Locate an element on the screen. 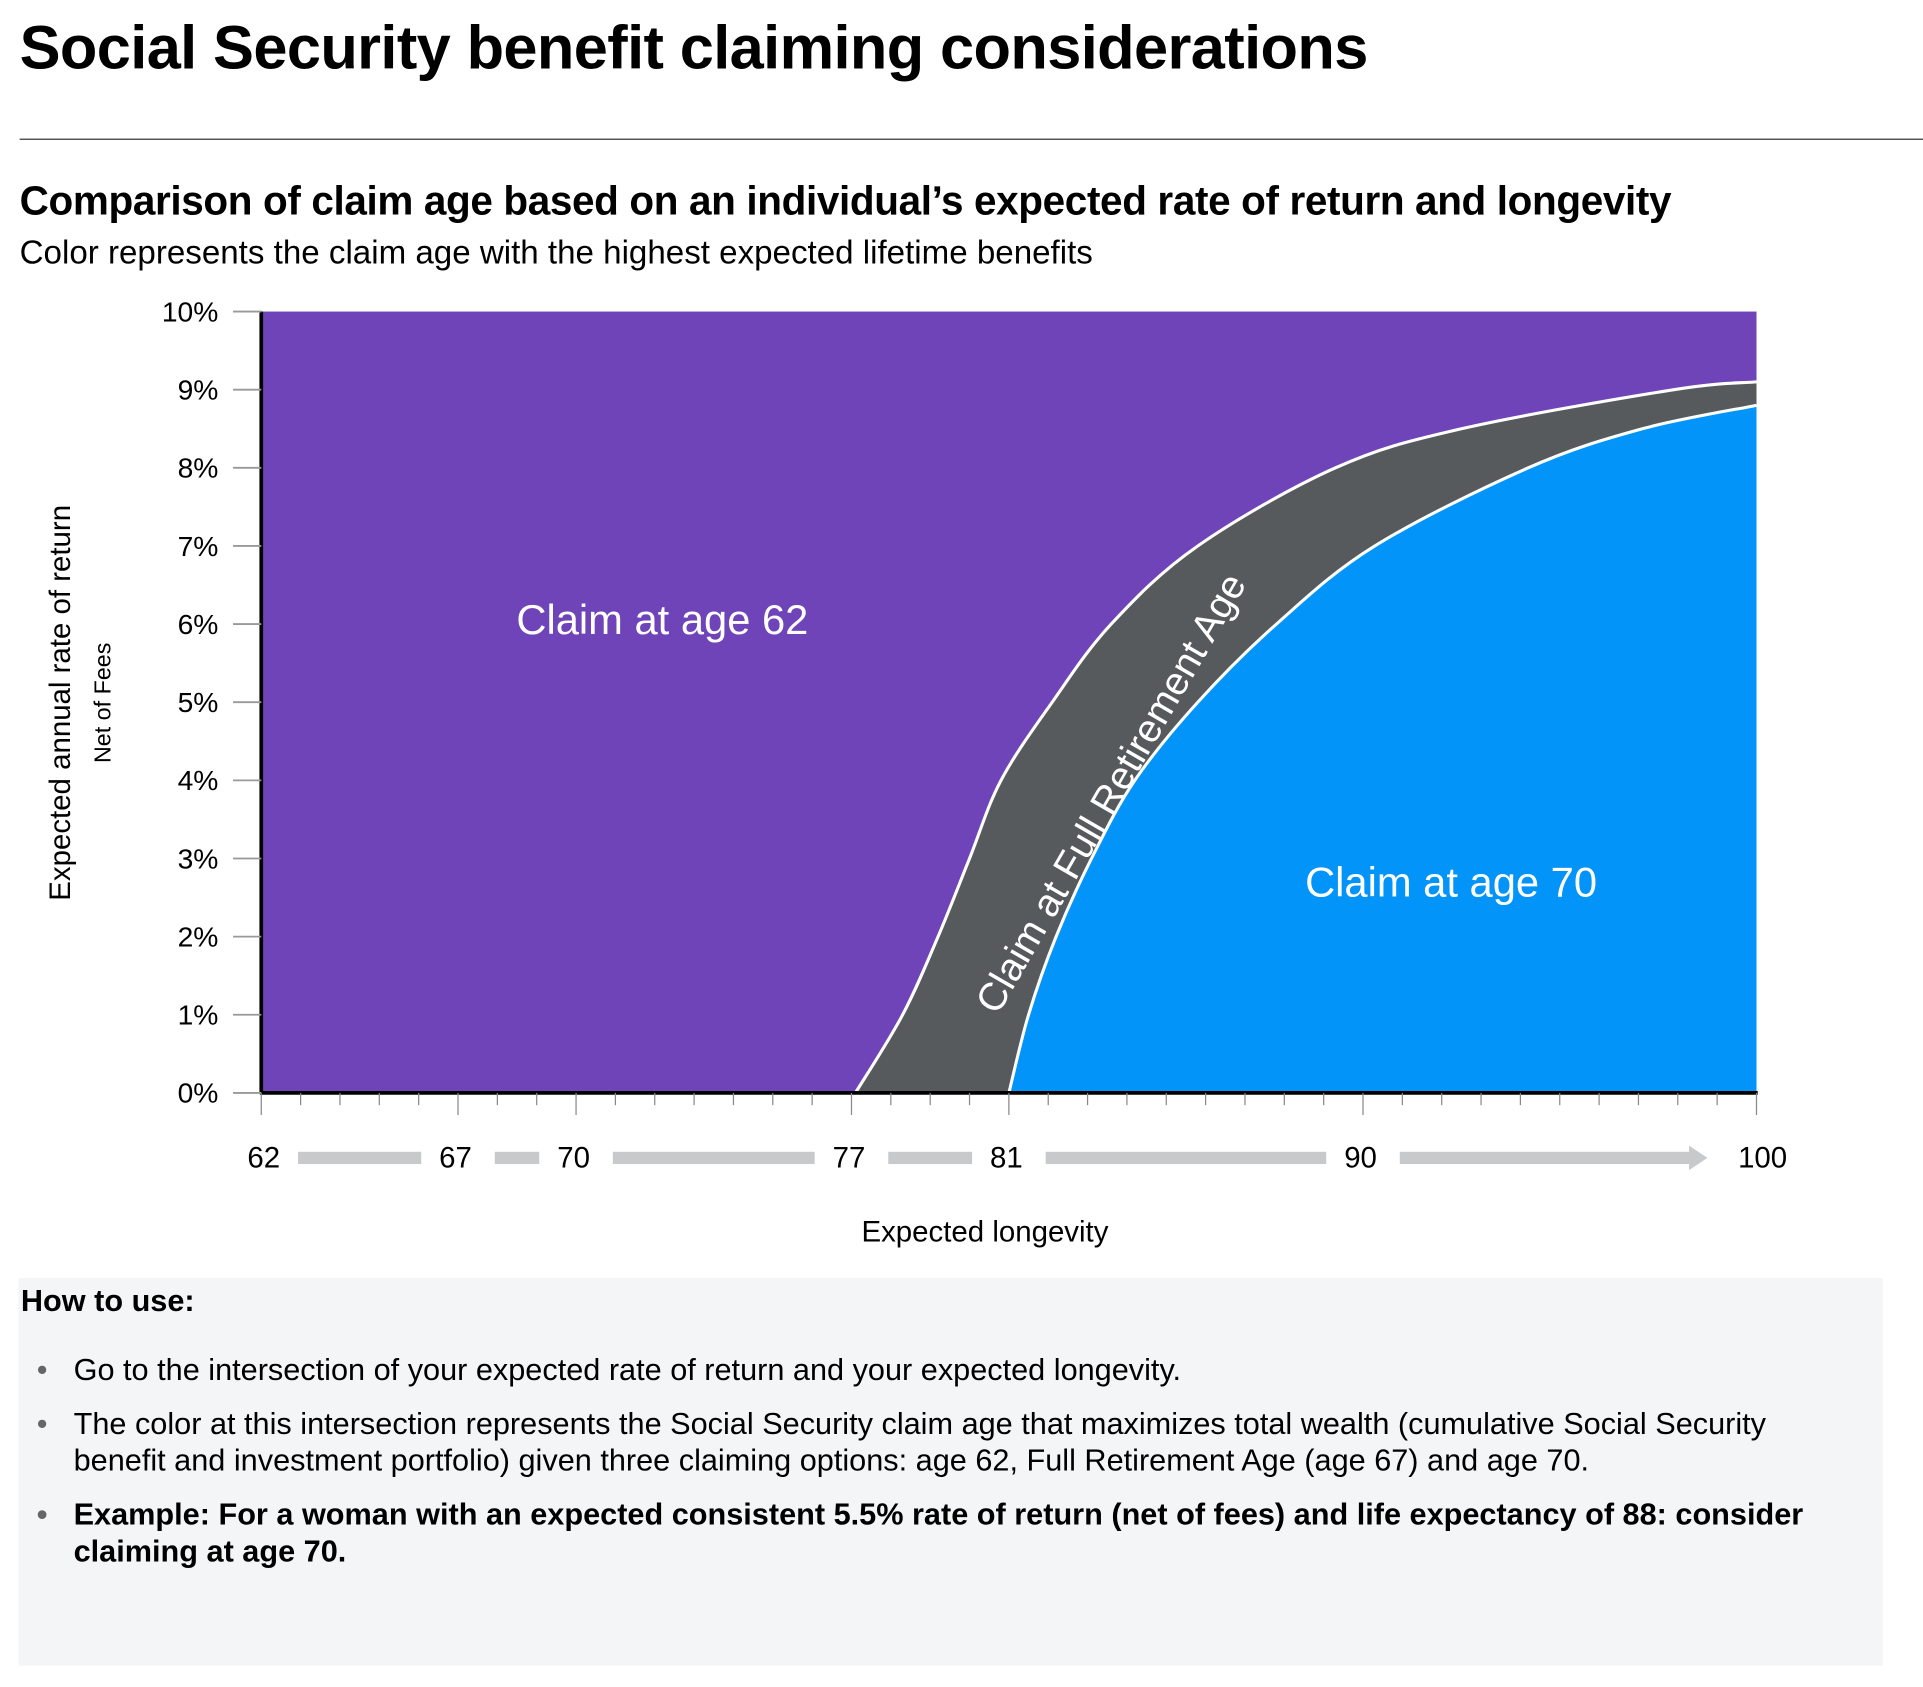 This screenshot has width=1923, height=1687. how-to-title: How to use: is located at coordinates (107, 1301).